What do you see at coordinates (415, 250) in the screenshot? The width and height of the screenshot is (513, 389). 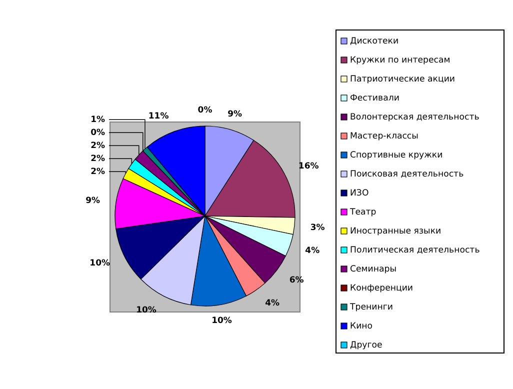 I see `legend-label: Политическая деятельность` at bounding box center [415, 250].